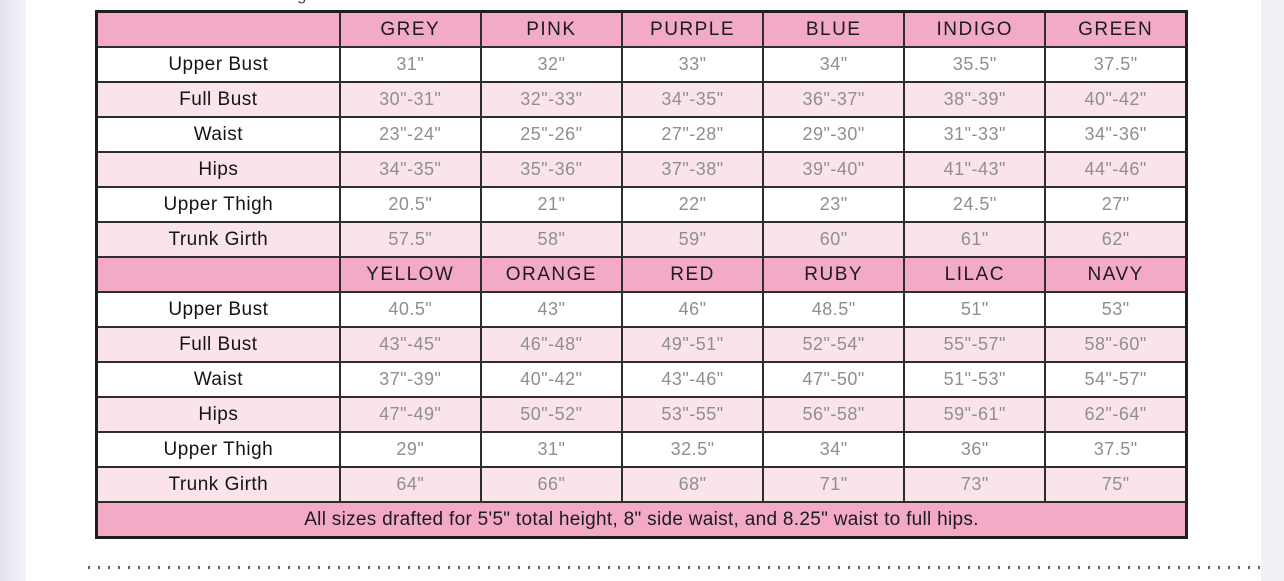 This screenshot has height=581, width=1284. I want to click on page-margin-left, so click(13, 290).